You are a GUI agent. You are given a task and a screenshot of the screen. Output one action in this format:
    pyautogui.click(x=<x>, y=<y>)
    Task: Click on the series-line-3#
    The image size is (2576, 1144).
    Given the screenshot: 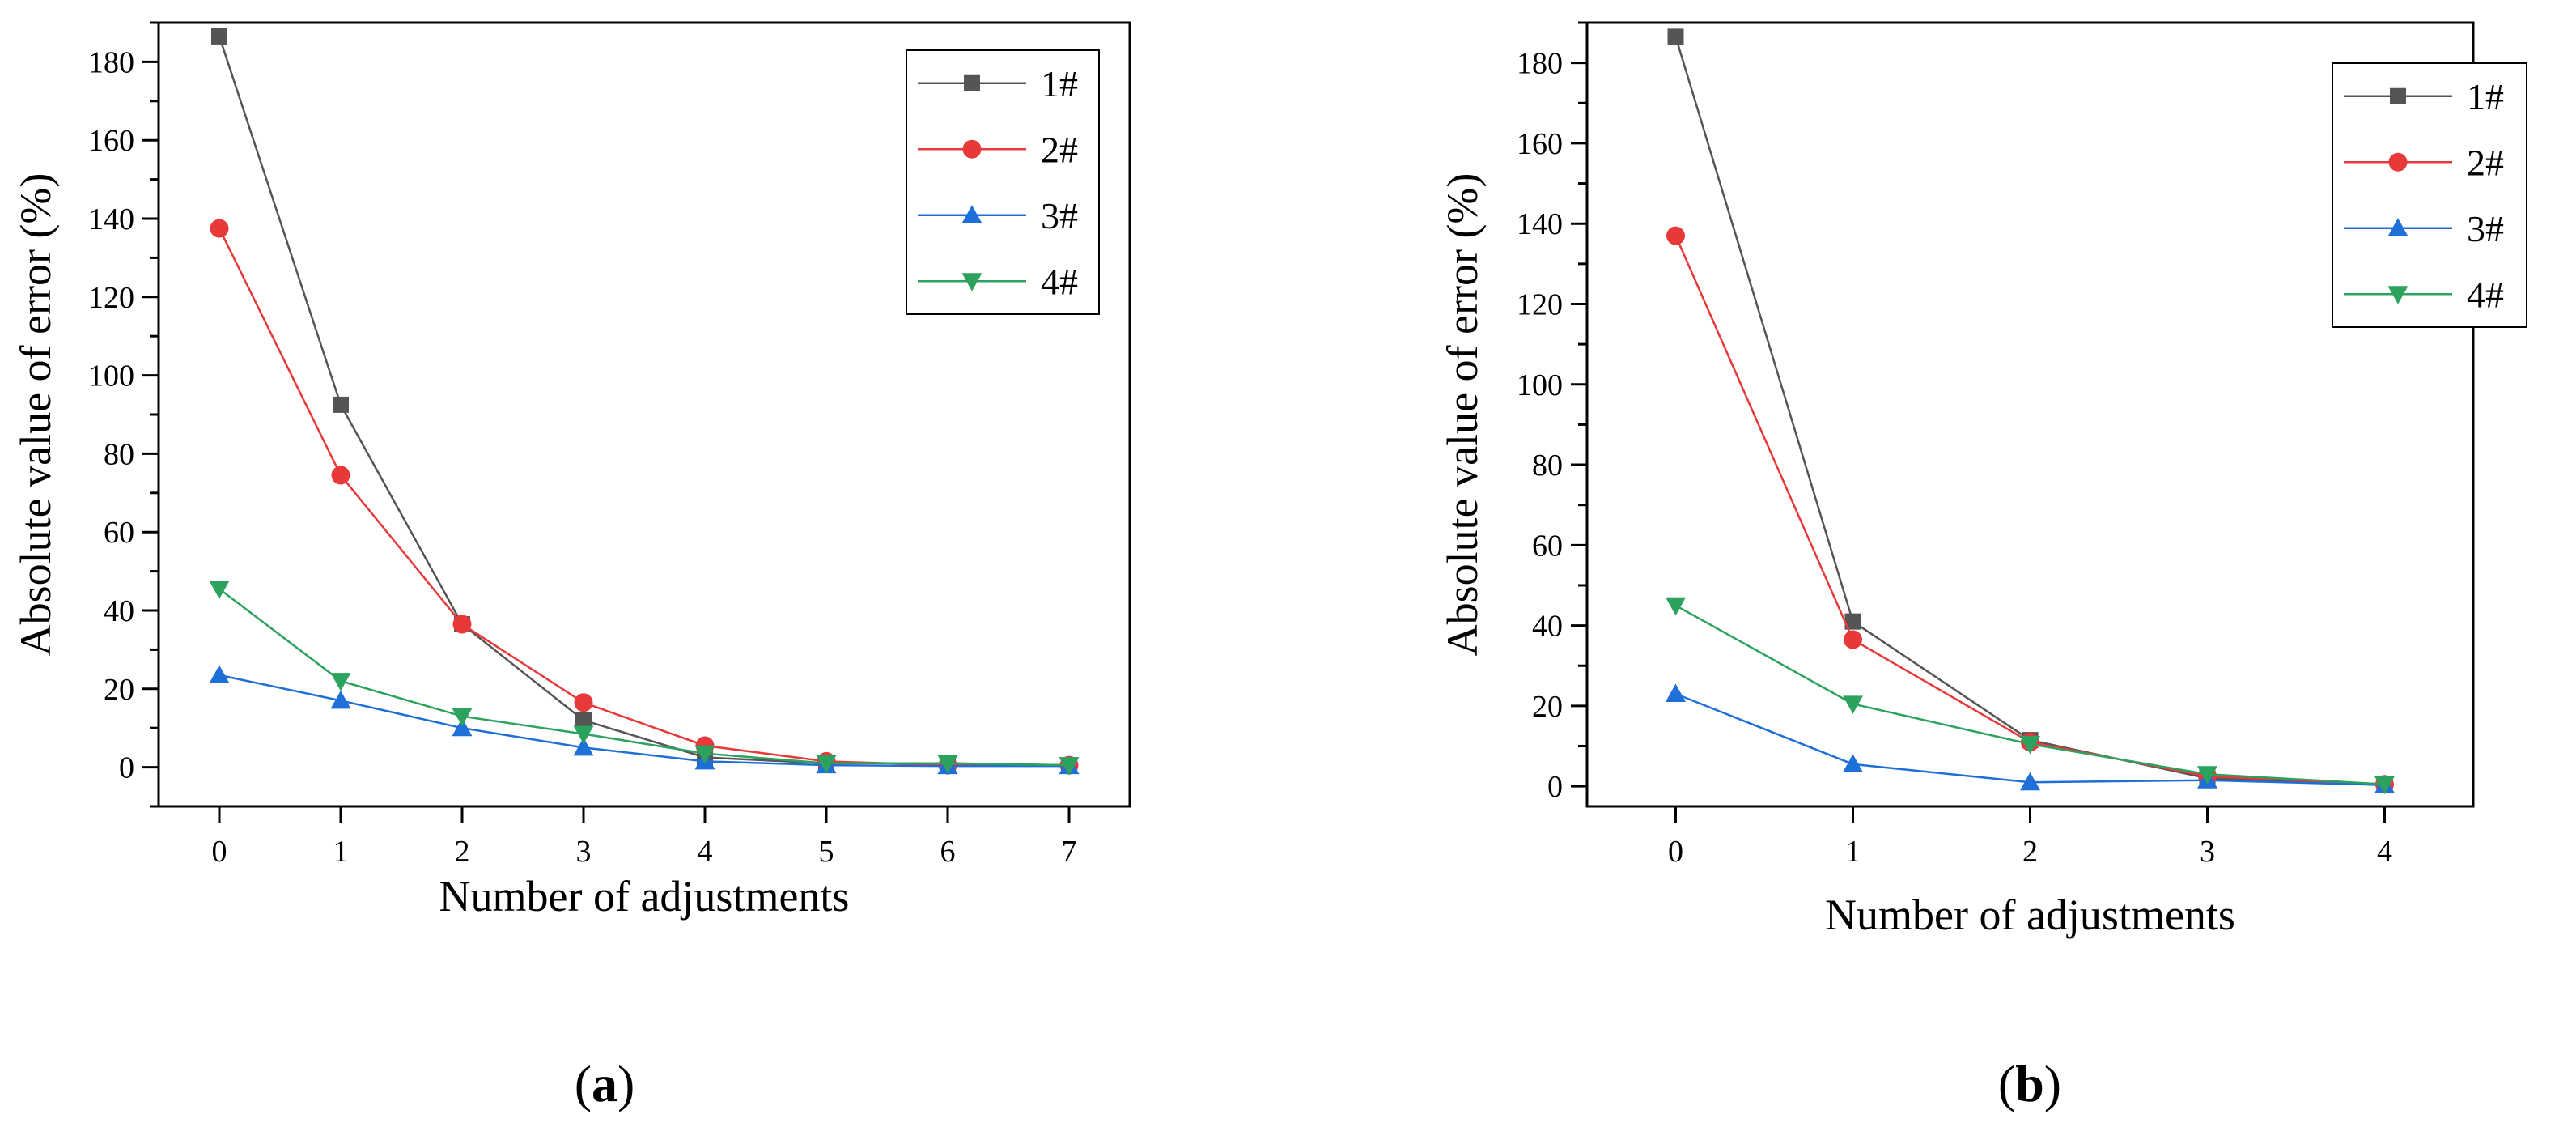 What is the action you would take?
    pyautogui.click(x=644, y=721)
    